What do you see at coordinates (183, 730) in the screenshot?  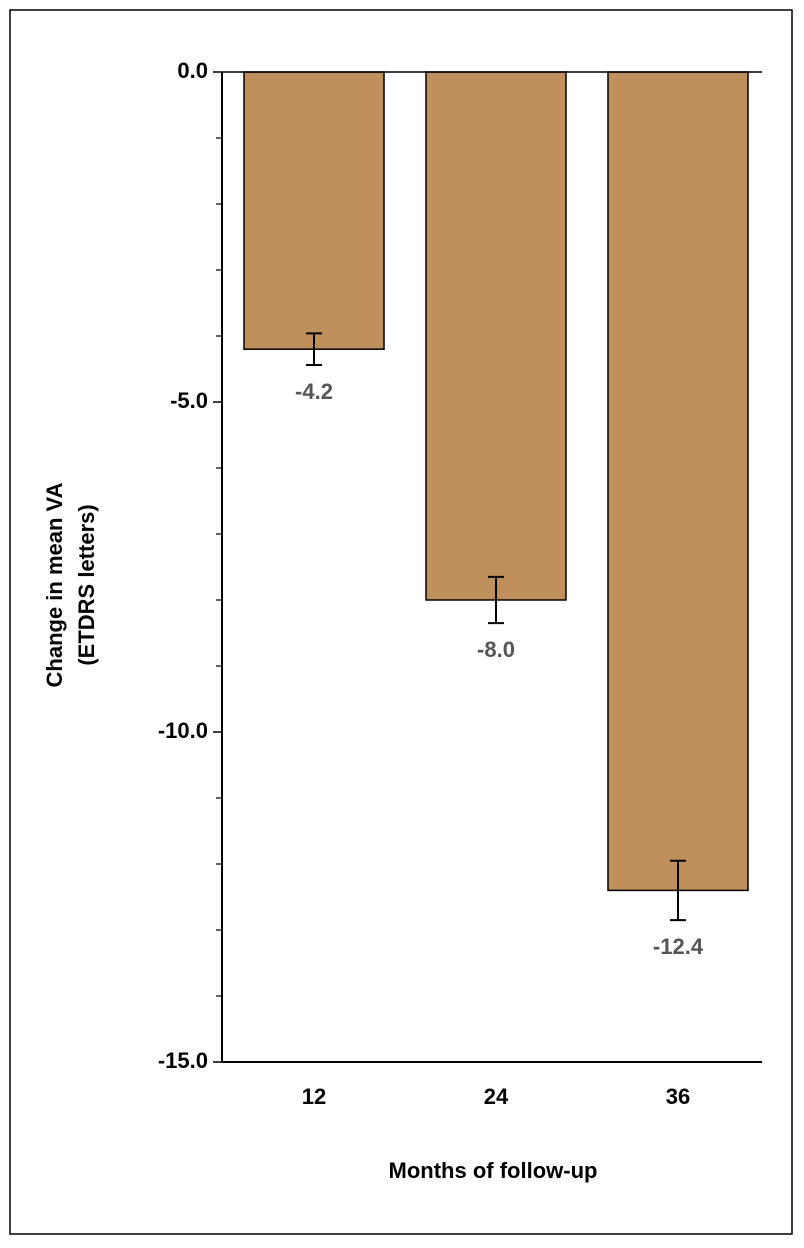 I see `y-tick-label: -10.0` at bounding box center [183, 730].